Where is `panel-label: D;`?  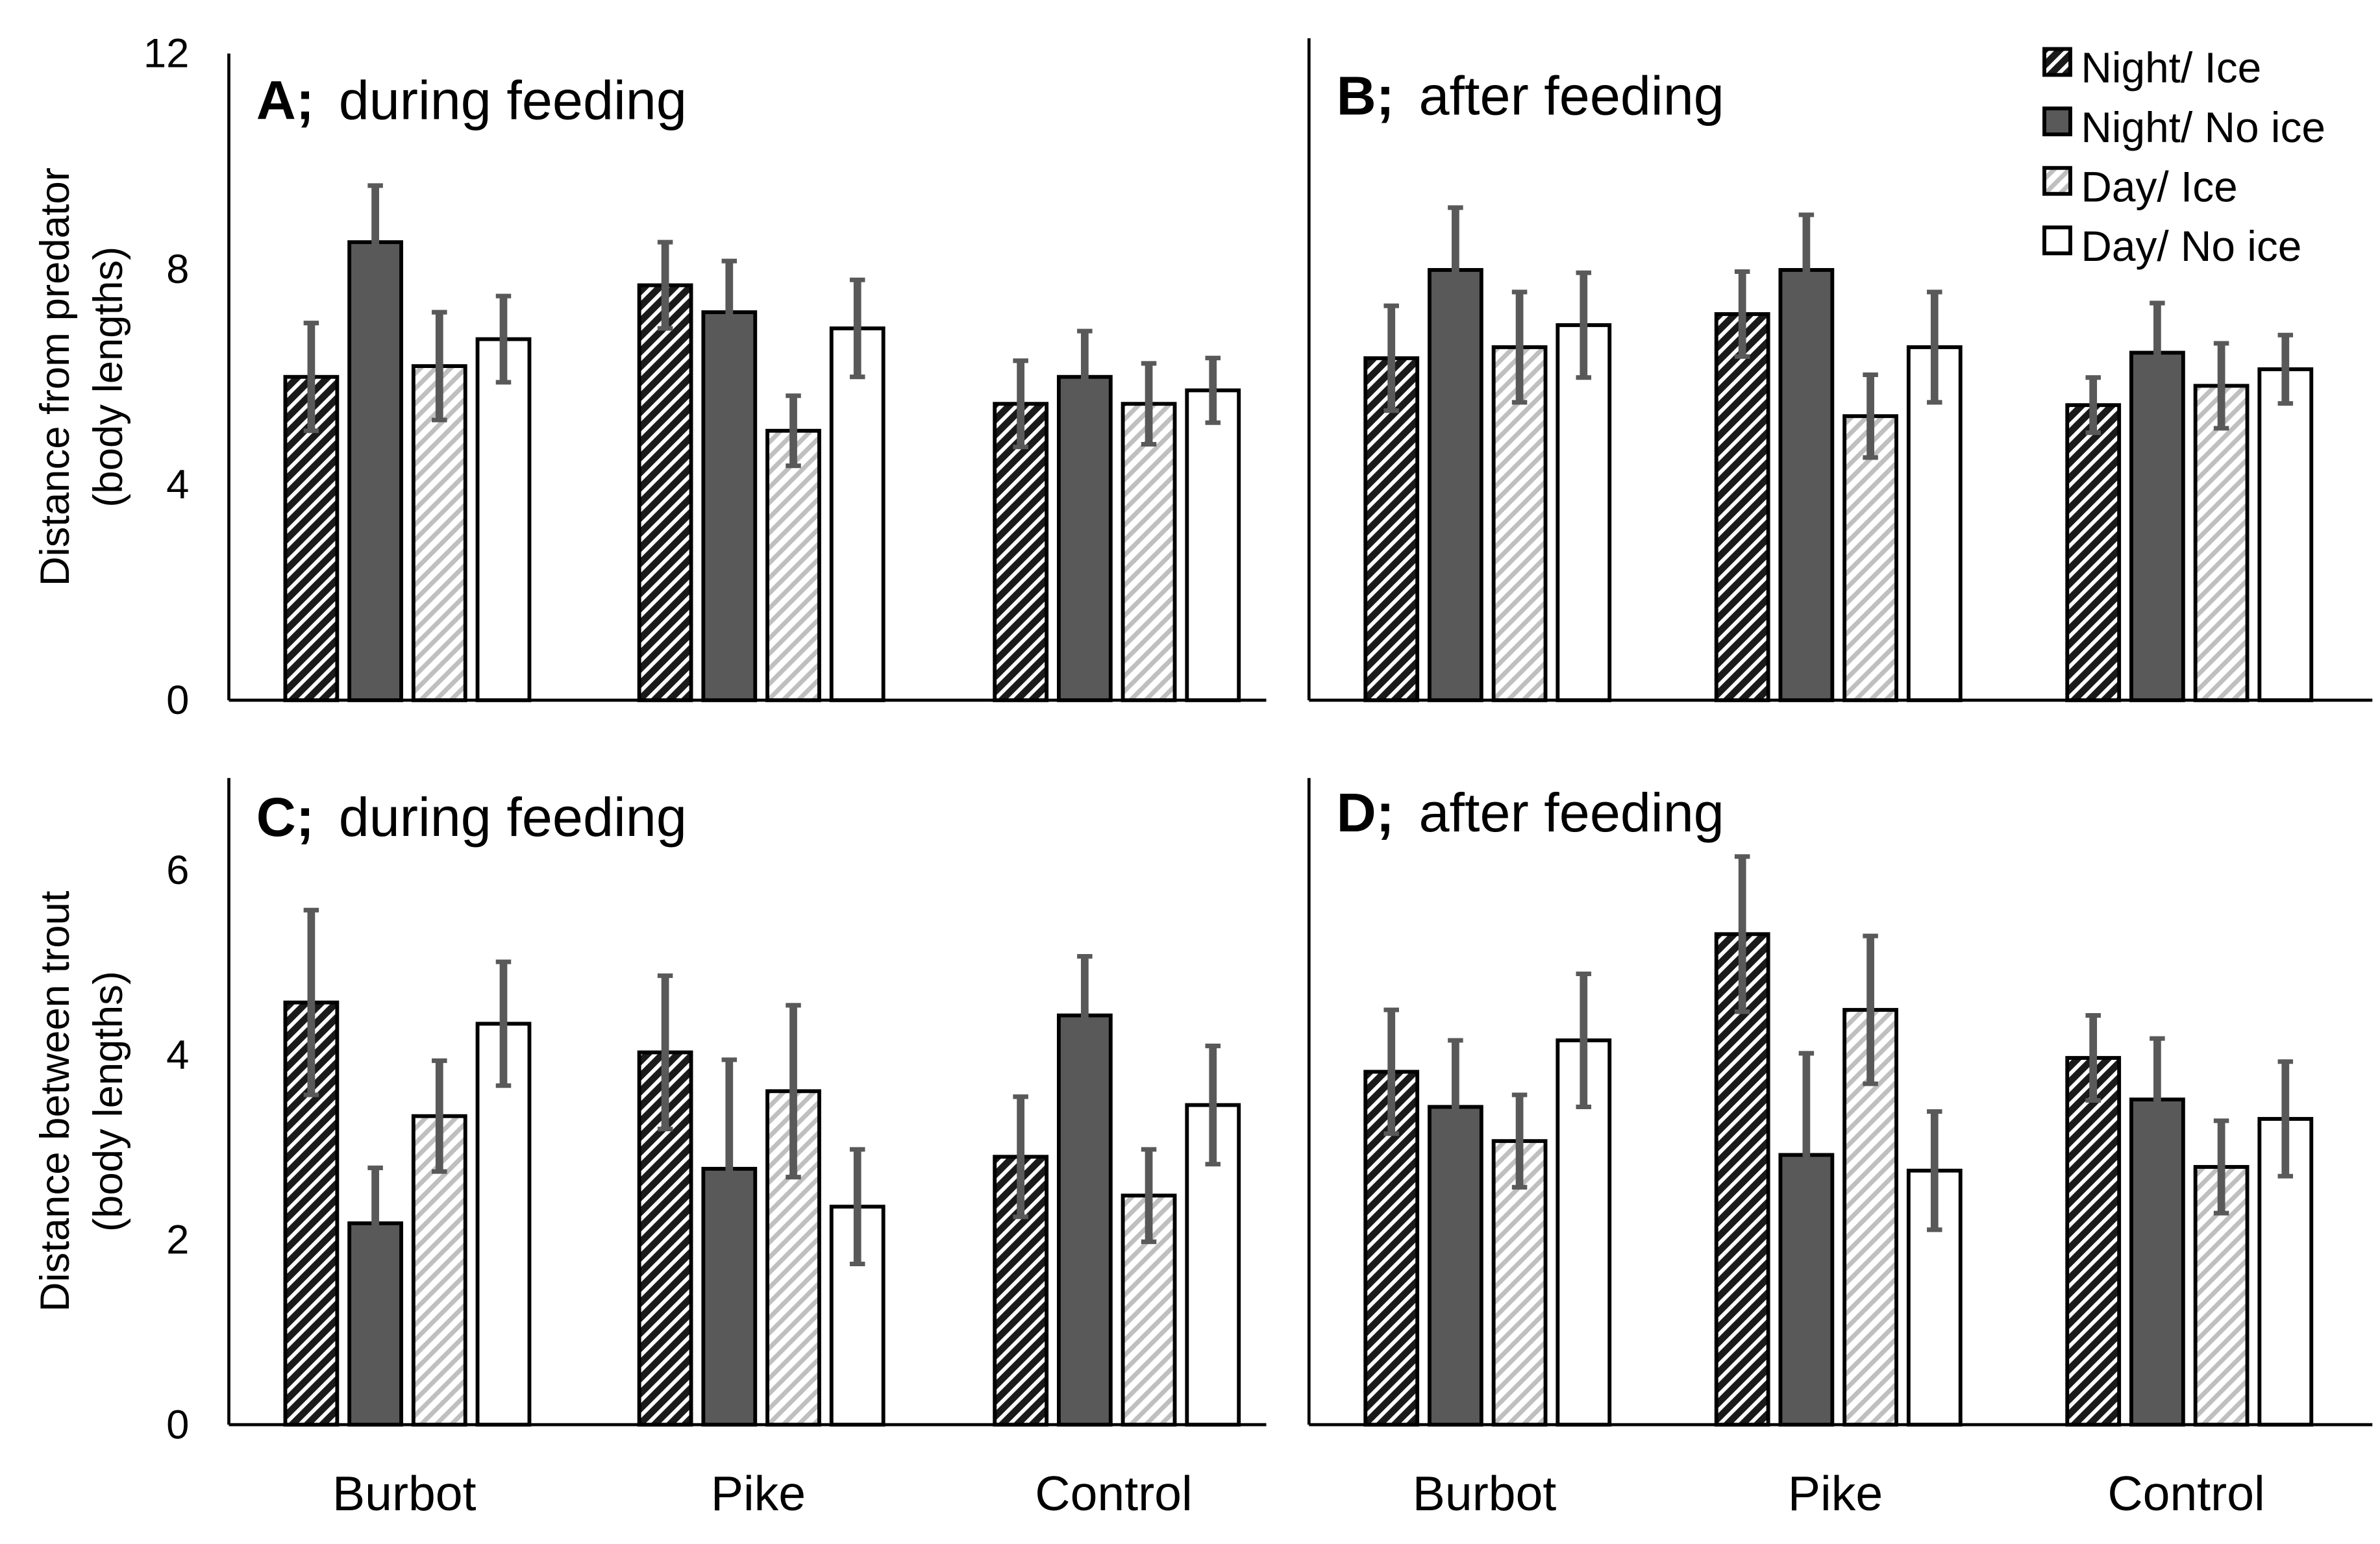 panel-label: D; is located at coordinates (1366, 812).